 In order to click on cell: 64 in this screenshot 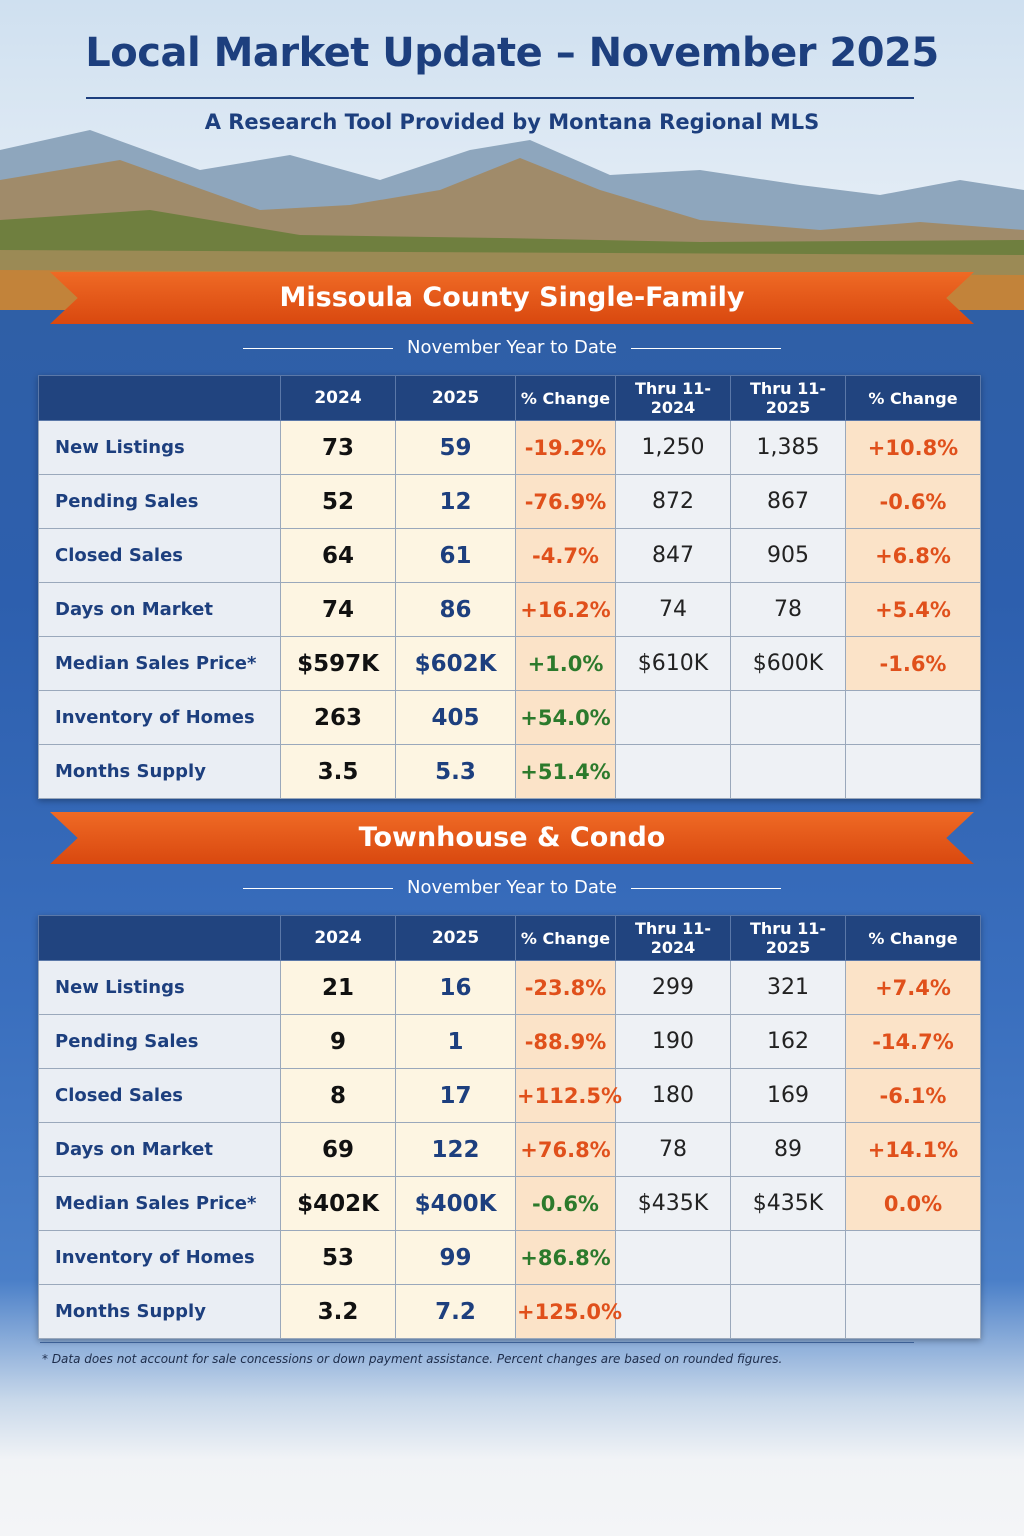, I will do `click(338, 555)`.